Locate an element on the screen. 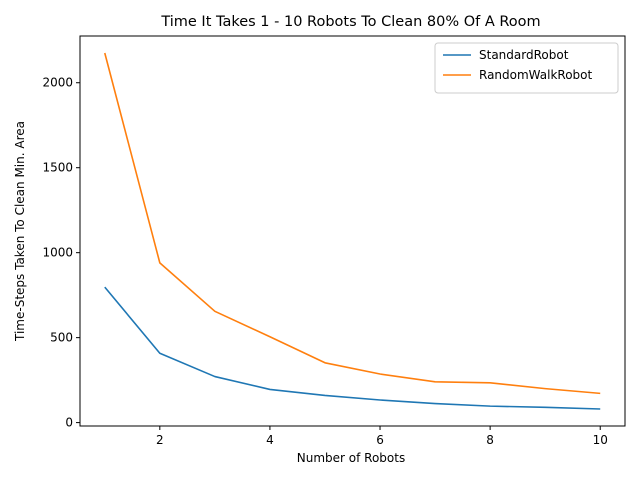 Image resolution: width=640 pixels, height=480 pixels. legend-box is located at coordinates (526, 68).